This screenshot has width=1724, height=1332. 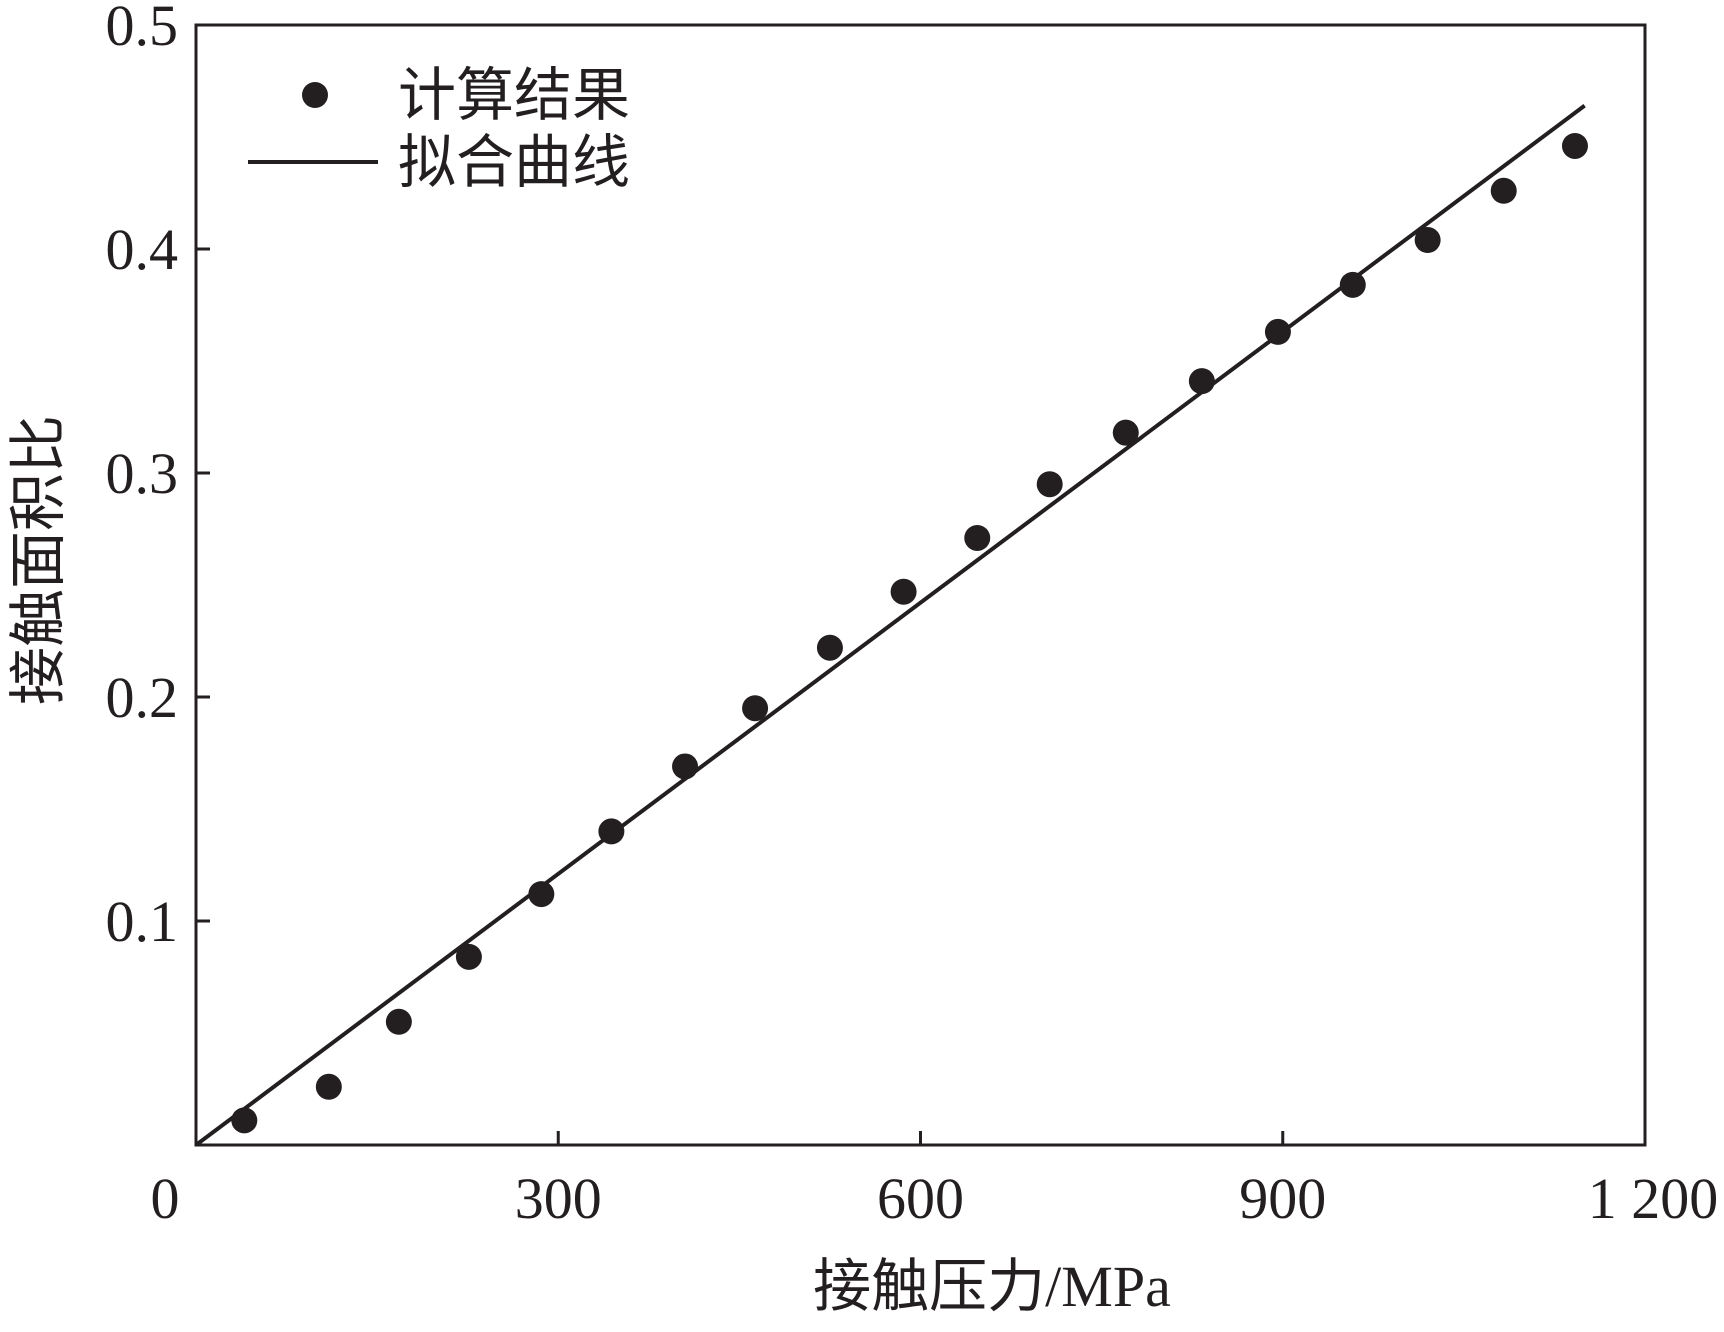 I want to click on x-tick-label: 600, so click(x=920, y=1198).